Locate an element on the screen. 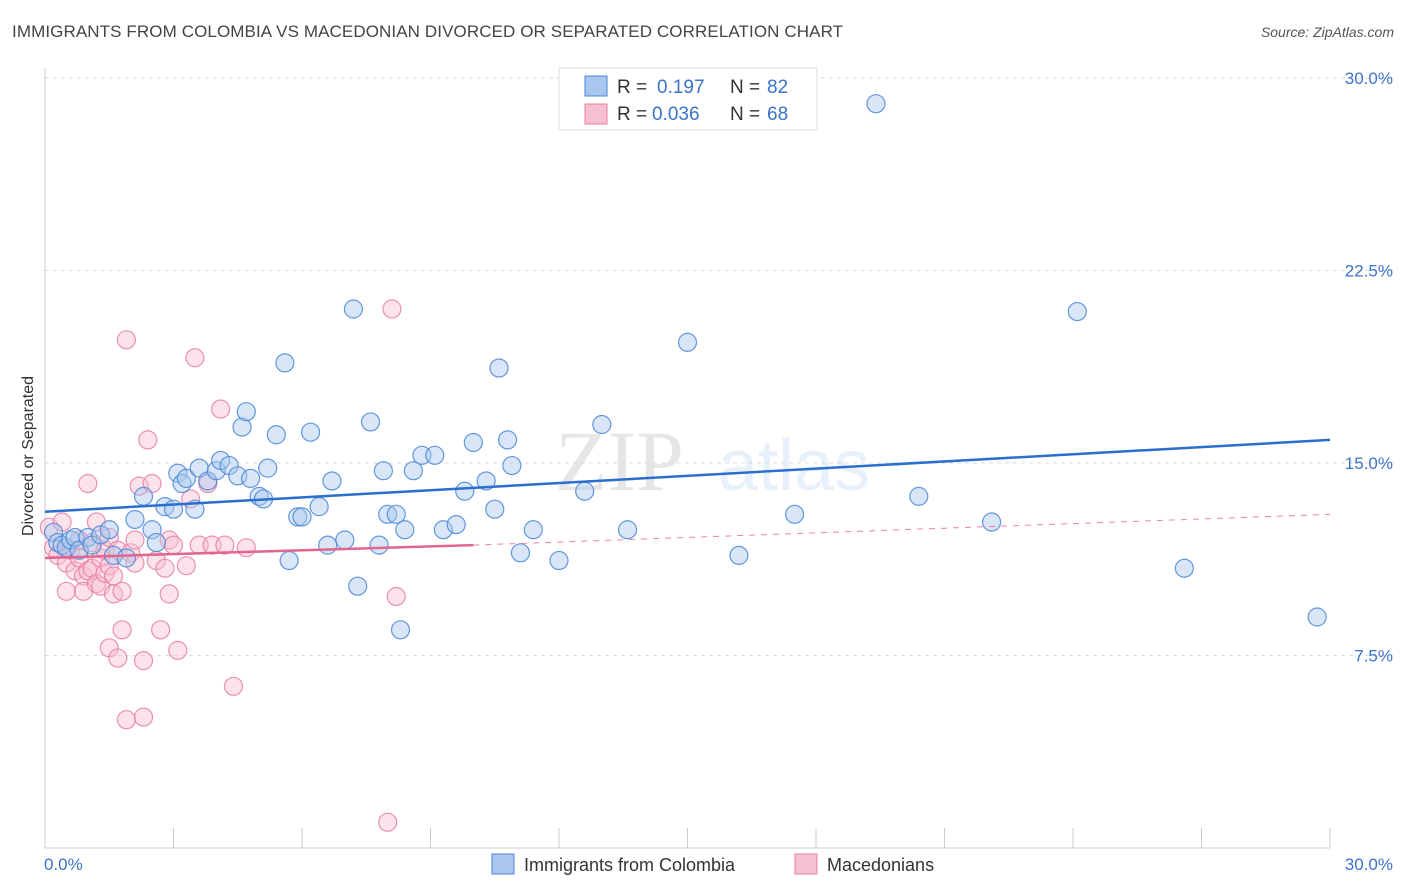 This screenshot has height=892, width=1406. source-label: Source: ZipAtlas.com is located at coordinates (1327, 32).